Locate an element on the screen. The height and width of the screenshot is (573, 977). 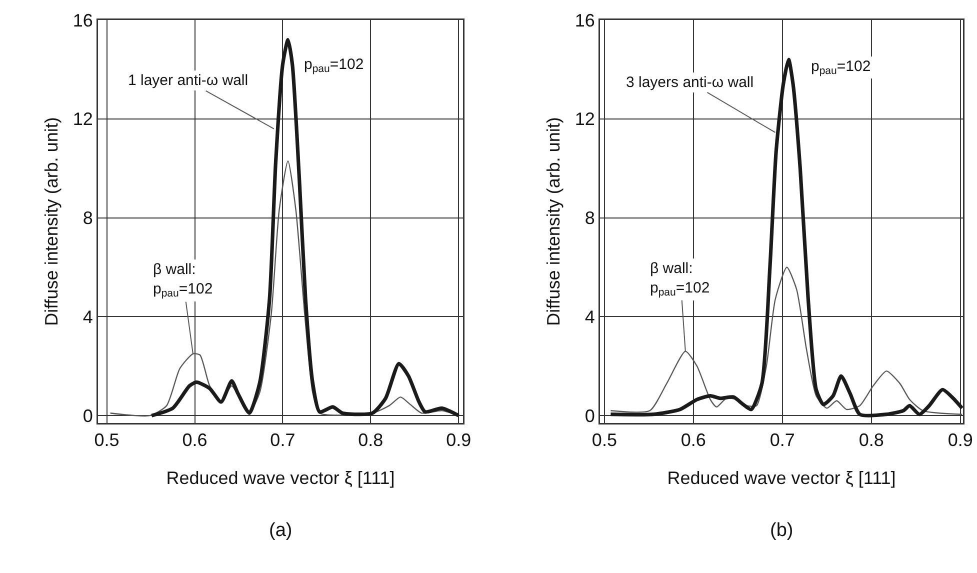
text: (b) is located at coordinates (782, 530).